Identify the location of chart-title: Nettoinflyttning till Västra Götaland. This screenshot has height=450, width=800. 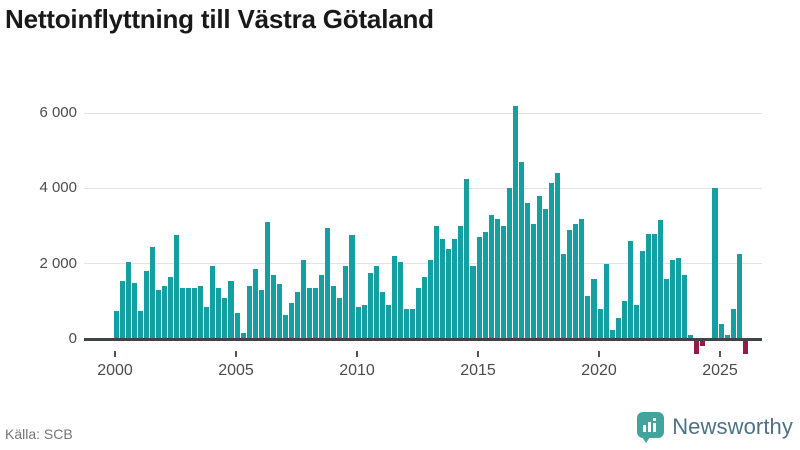
(219, 19).